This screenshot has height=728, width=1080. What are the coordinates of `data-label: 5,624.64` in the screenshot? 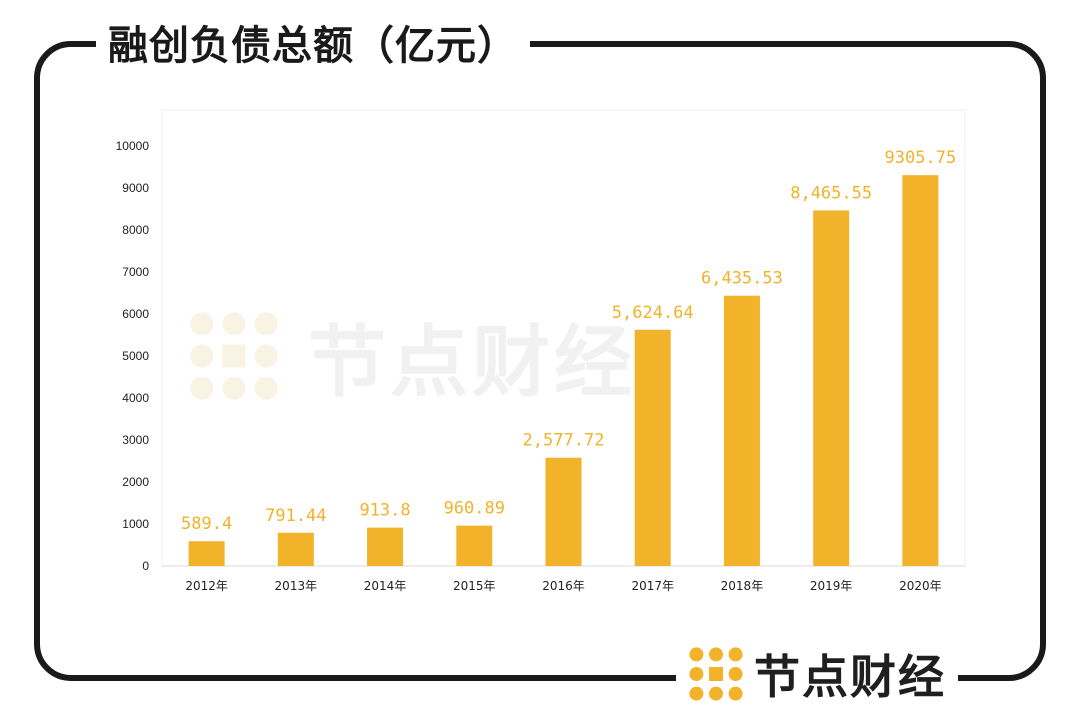 It's located at (653, 313).